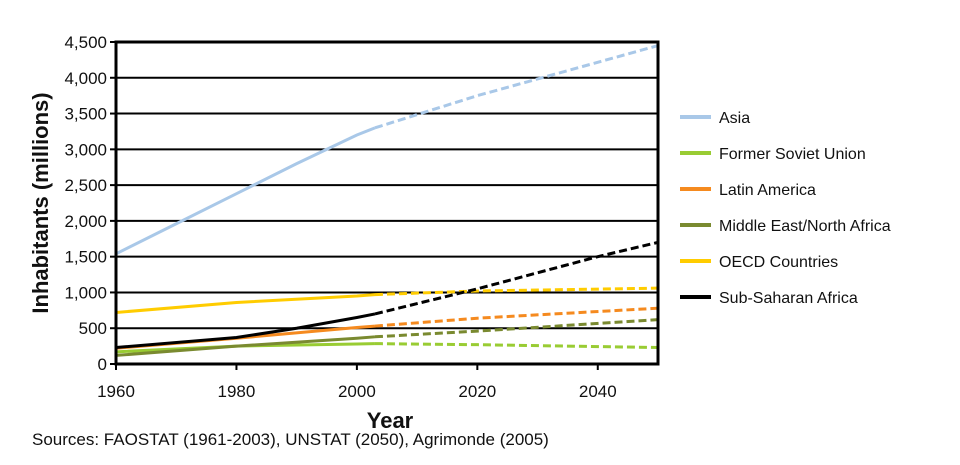  Describe the element at coordinates (85, 42) in the screenshot. I see `y-tick-label: 4,500` at that location.